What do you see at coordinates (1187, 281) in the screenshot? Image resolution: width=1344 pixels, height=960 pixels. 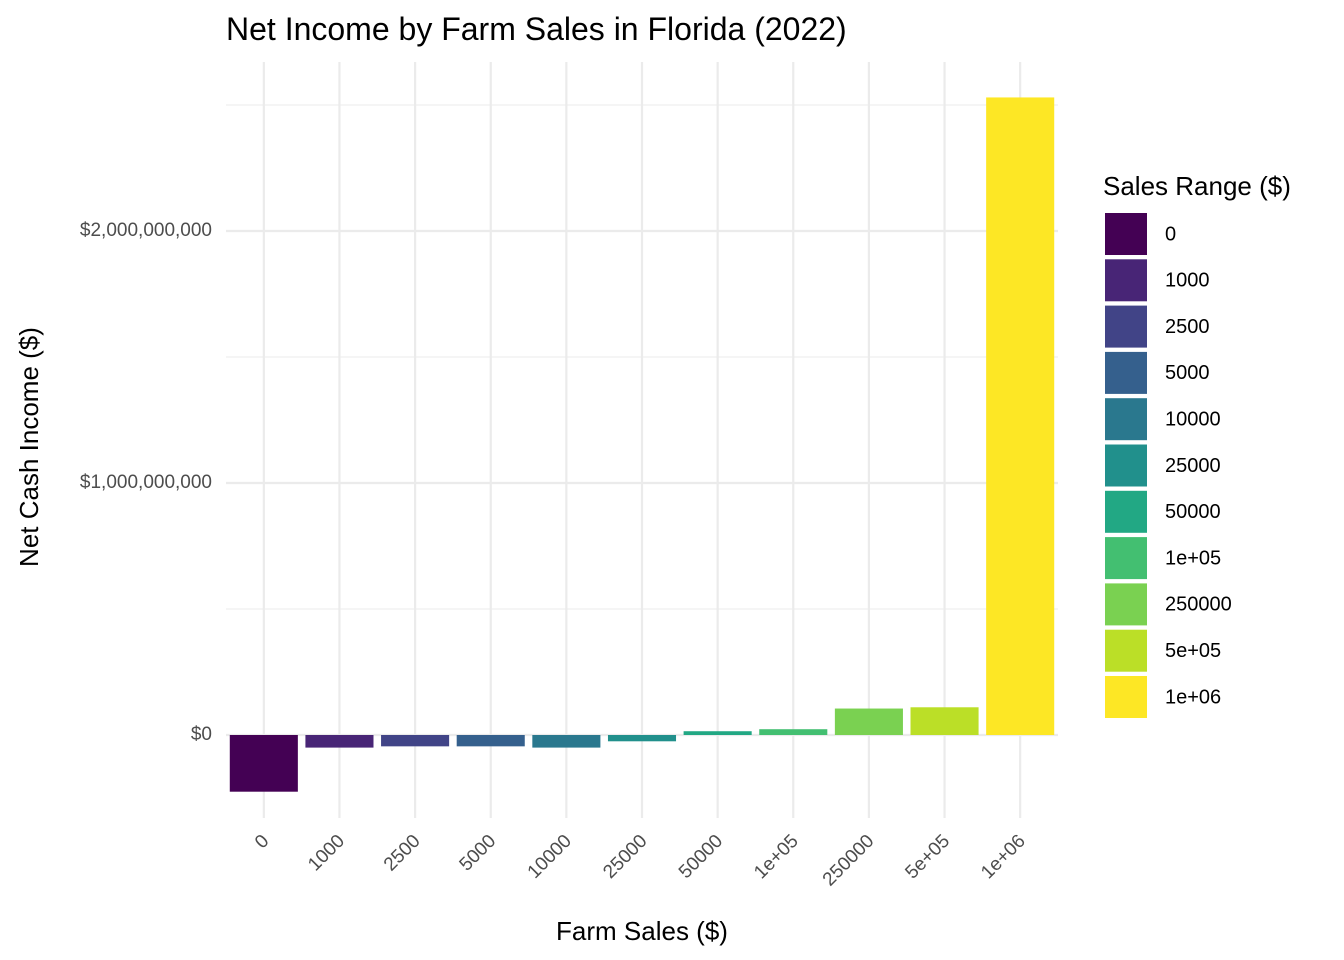 I see `legend-label: 1000` at bounding box center [1187, 281].